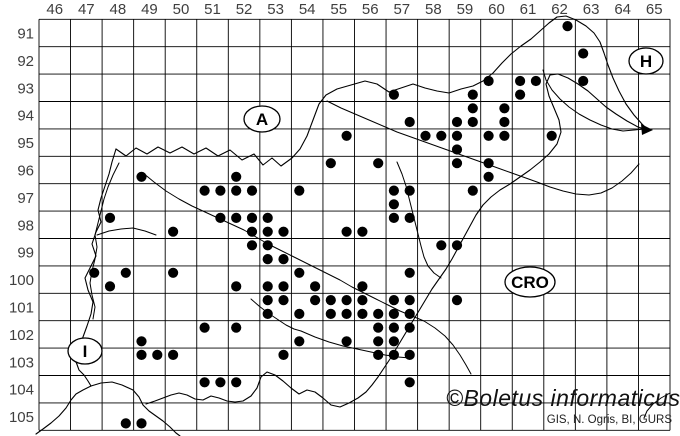 Image resolution: width=680 pixels, height=436 pixels. What do you see at coordinates (654, 9) in the screenshot?
I see `col-label: 65` at bounding box center [654, 9].